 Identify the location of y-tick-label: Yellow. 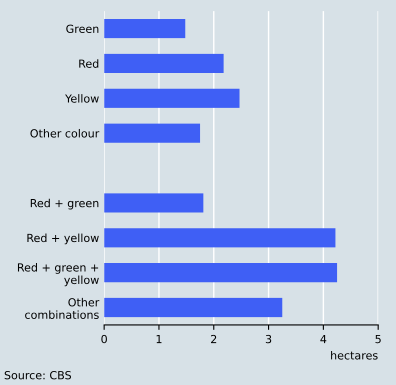
(82, 98).